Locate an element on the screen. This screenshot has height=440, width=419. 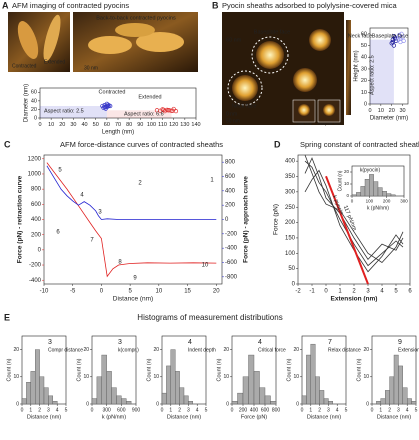
panel-label: A is located at coordinates (5, 5).